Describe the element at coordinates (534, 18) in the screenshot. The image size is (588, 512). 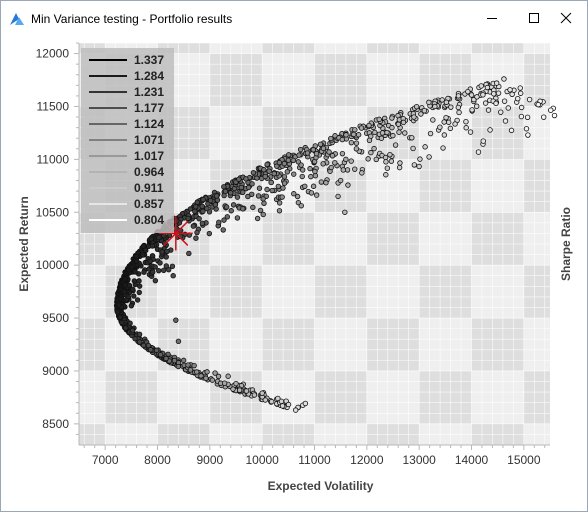
I see `maximize-button` at that location.